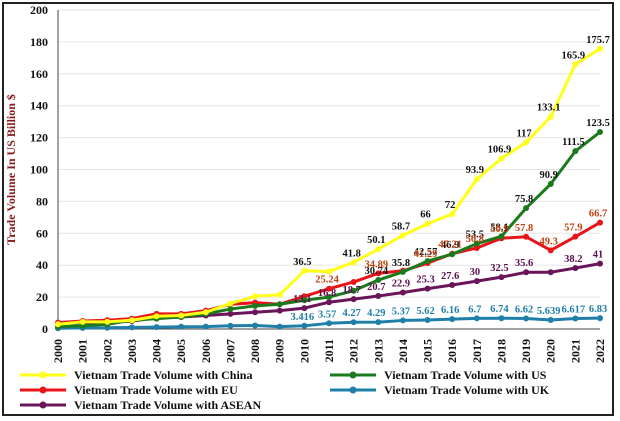  I want to click on data-label: 46.9, so click(450, 245).